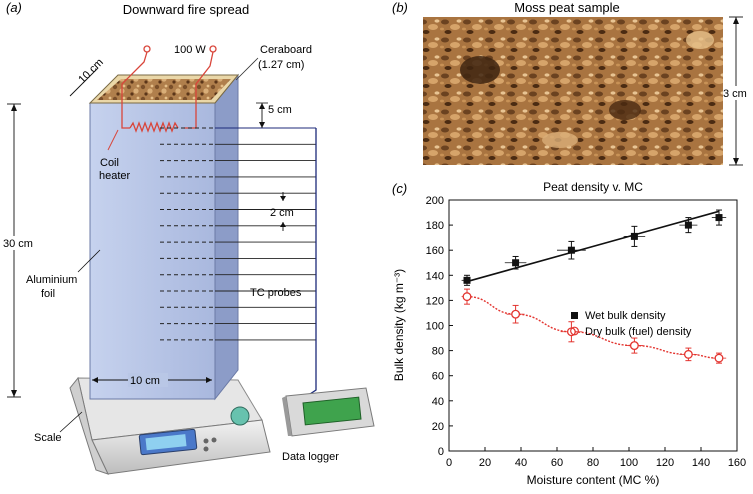 This screenshot has height=494, width=753. Describe the element at coordinates (629, 463) in the screenshot. I see `x-tick-label: 100` at that location.